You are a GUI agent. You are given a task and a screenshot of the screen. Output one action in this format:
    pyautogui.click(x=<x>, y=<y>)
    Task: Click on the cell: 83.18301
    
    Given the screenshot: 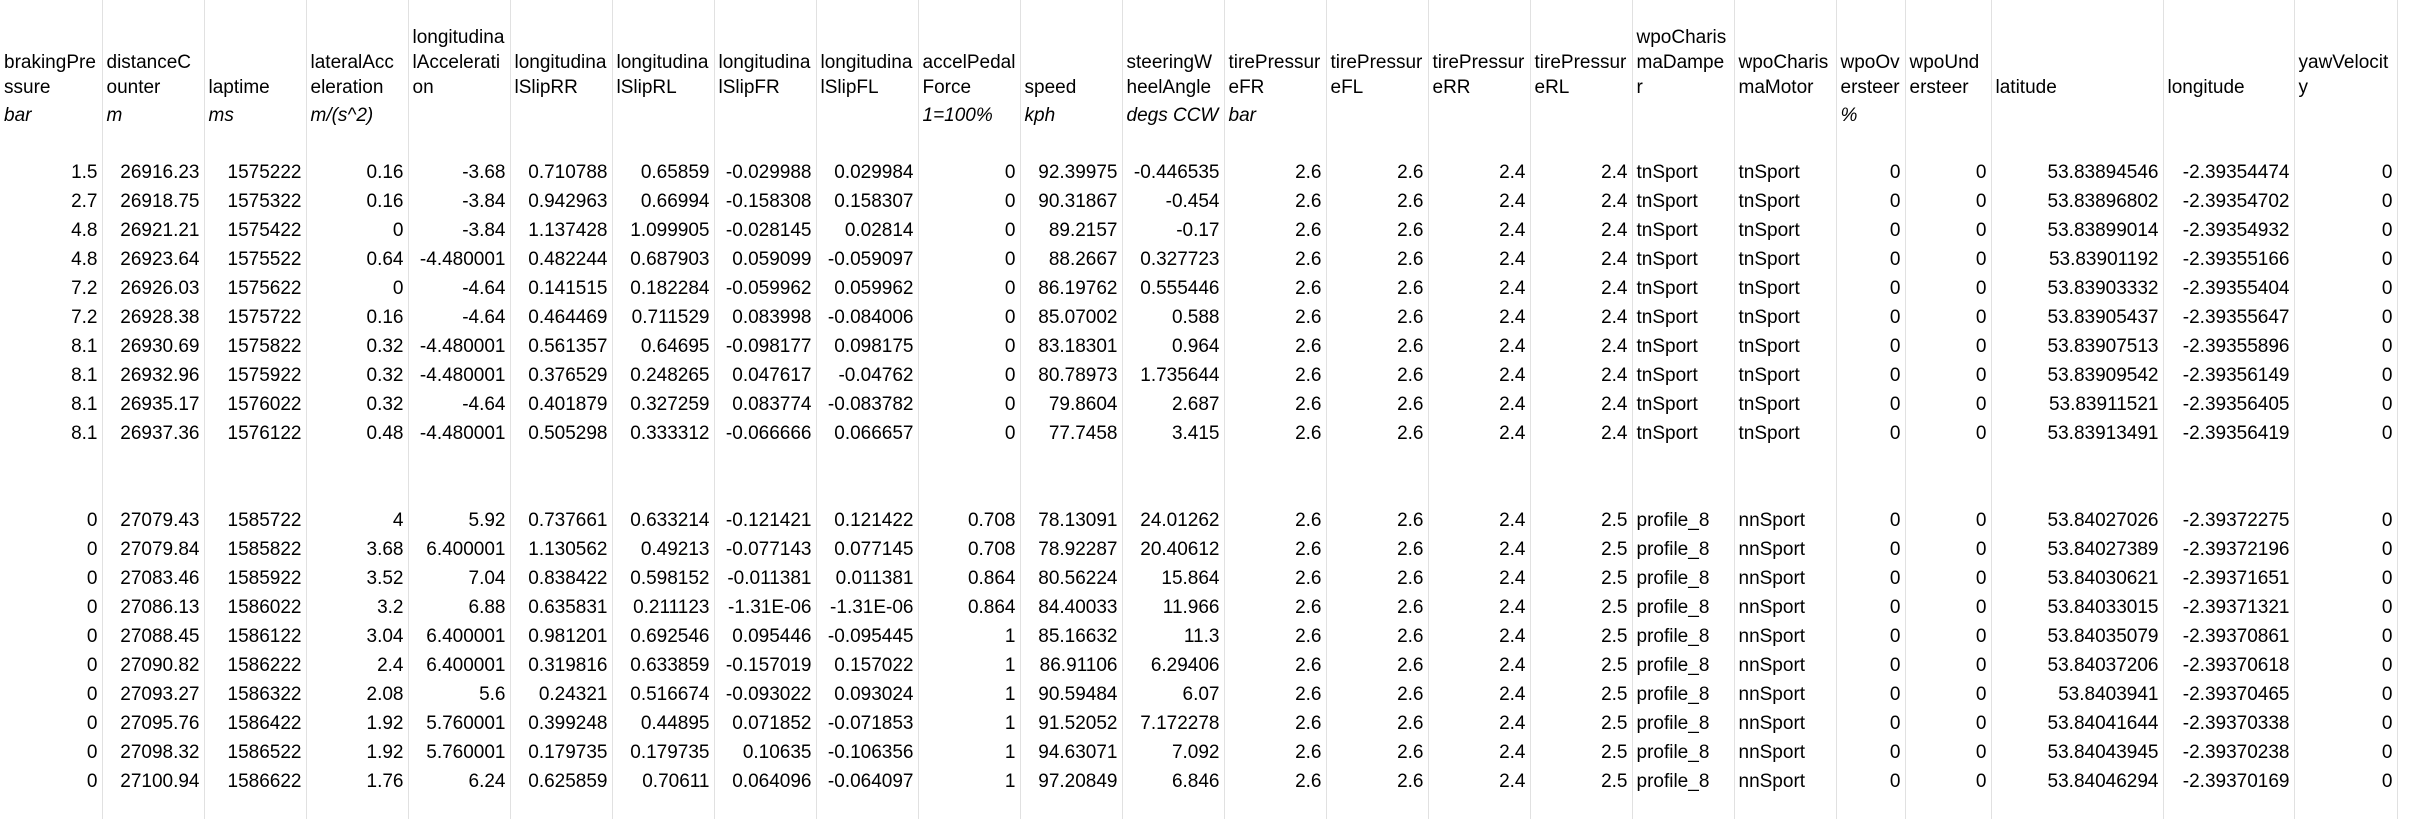 What is the action you would take?
    pyautogui.click(x=1071, y=346)
    